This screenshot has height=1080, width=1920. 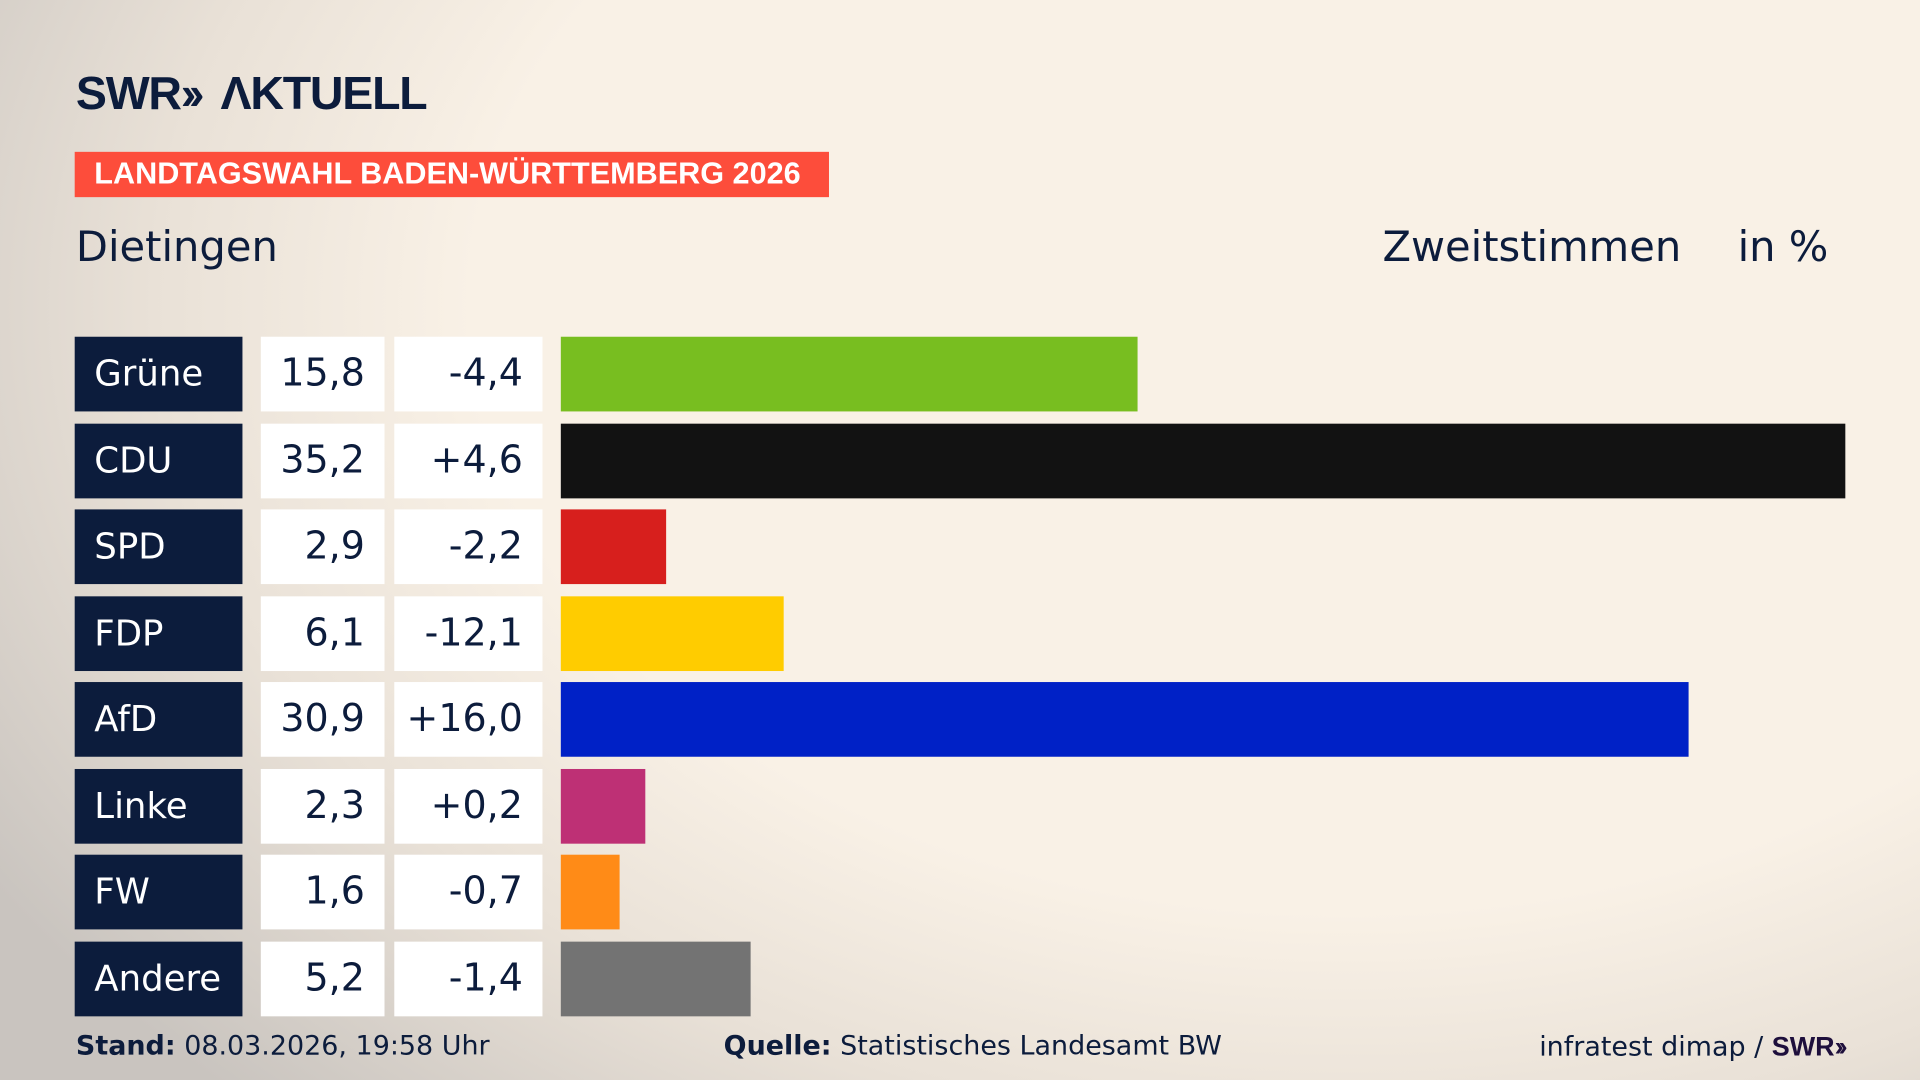 I want to click on unit-label: in %, so click(x=1783, y=247).